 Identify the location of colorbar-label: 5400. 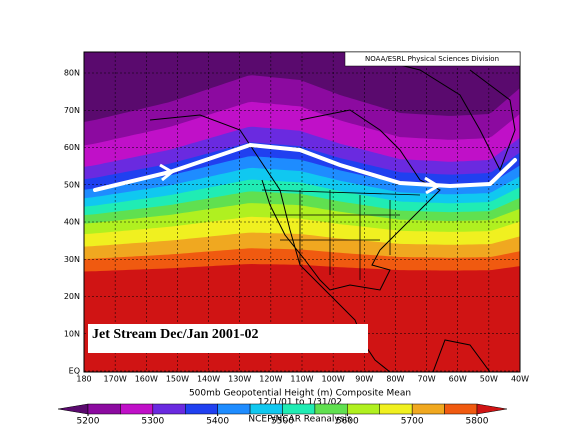
(217, 422).